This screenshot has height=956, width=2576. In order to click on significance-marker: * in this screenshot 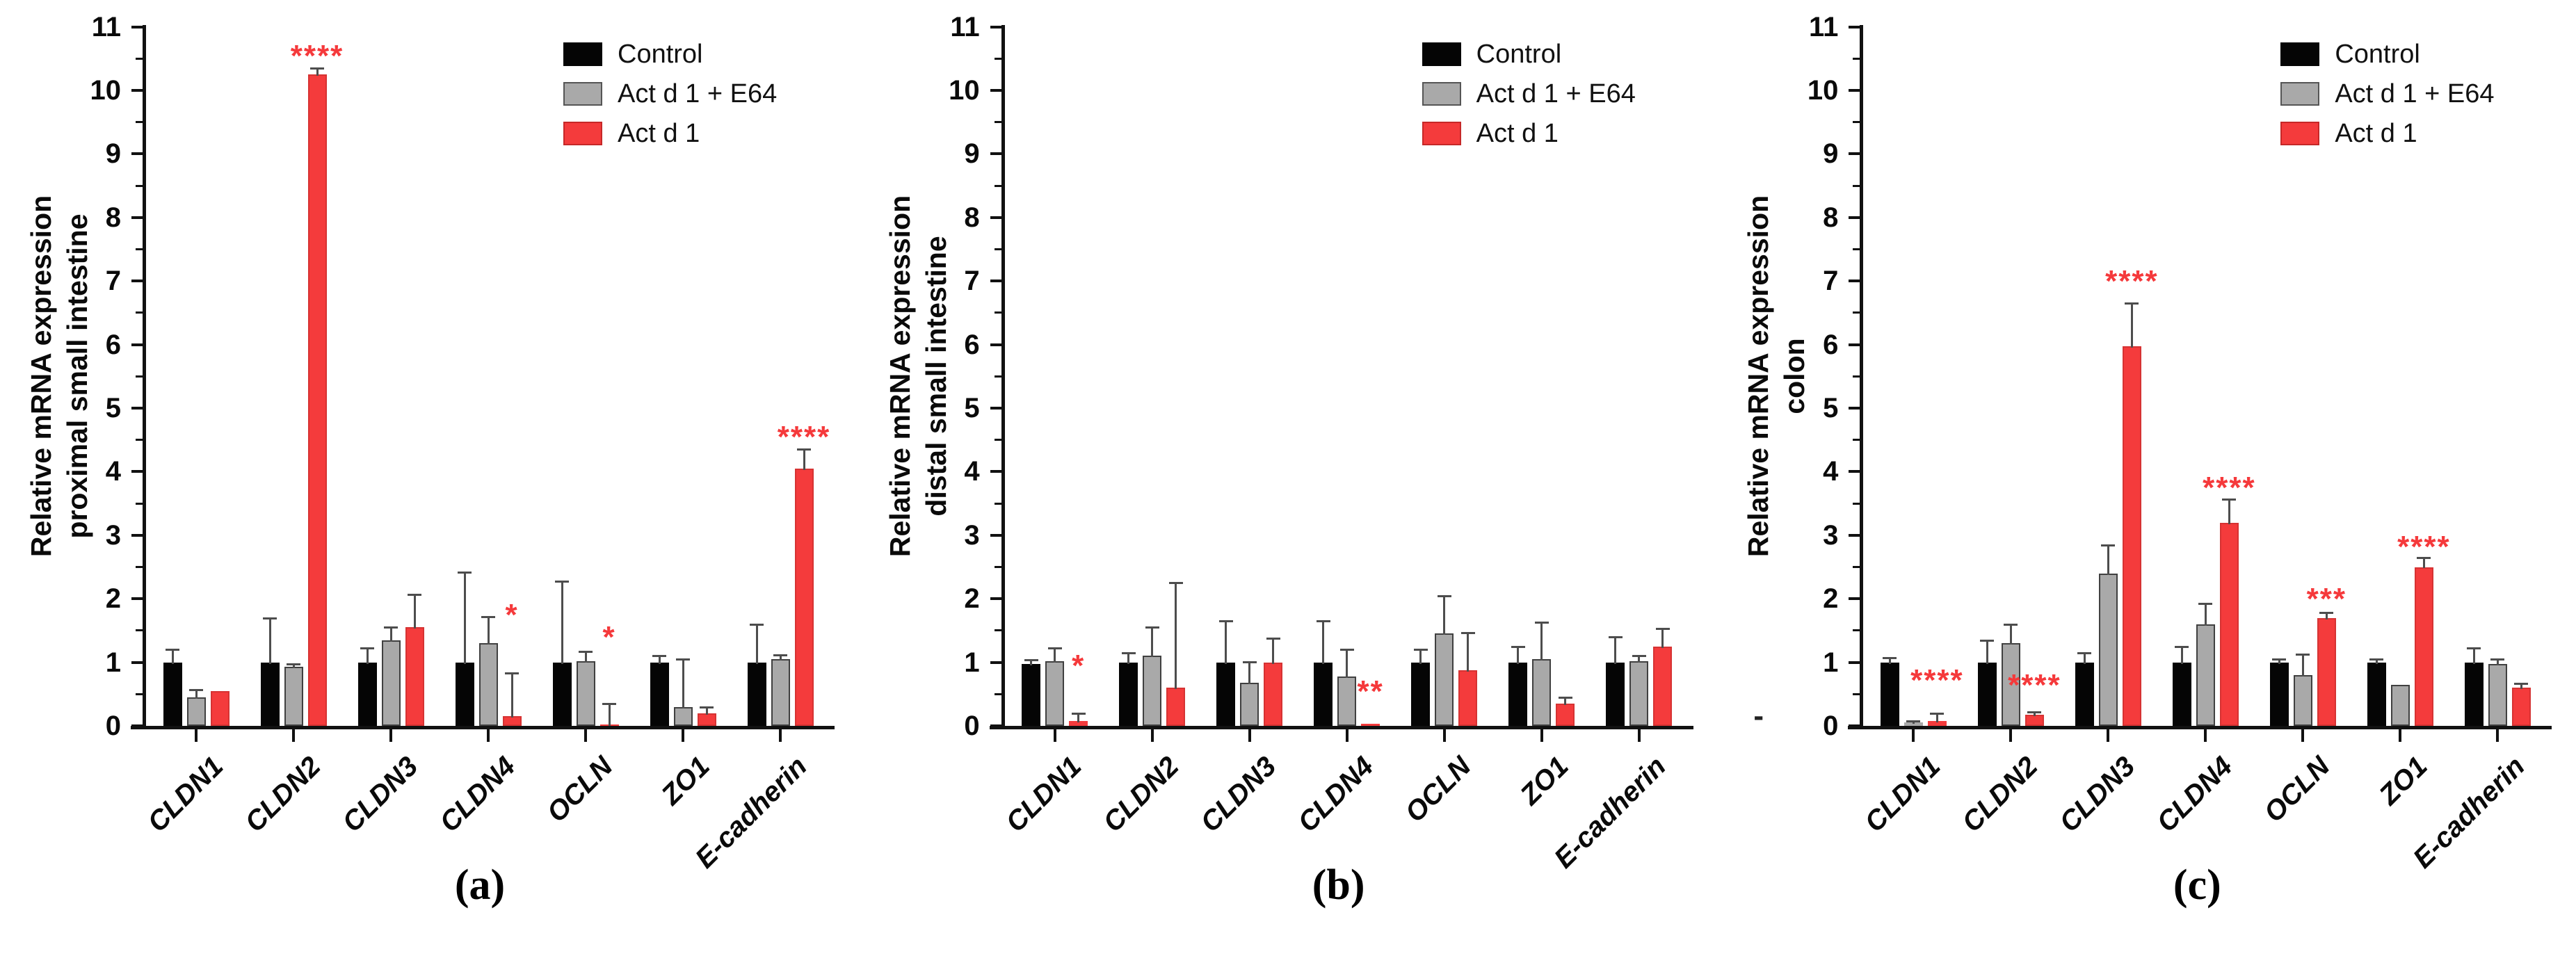, I will do `click(1079, 666)`.